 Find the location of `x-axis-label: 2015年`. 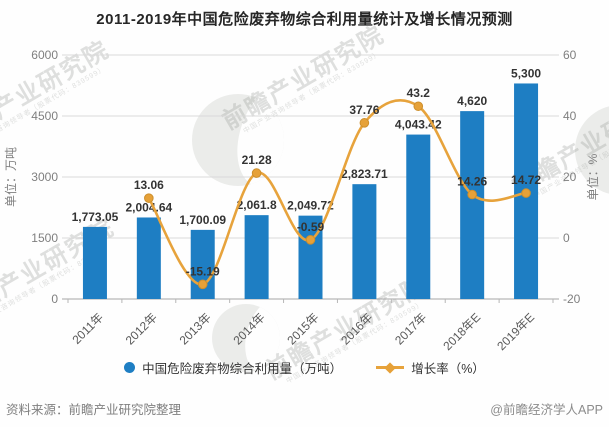

x-axis-label: 2015年 is located at coordinates (302, 328).